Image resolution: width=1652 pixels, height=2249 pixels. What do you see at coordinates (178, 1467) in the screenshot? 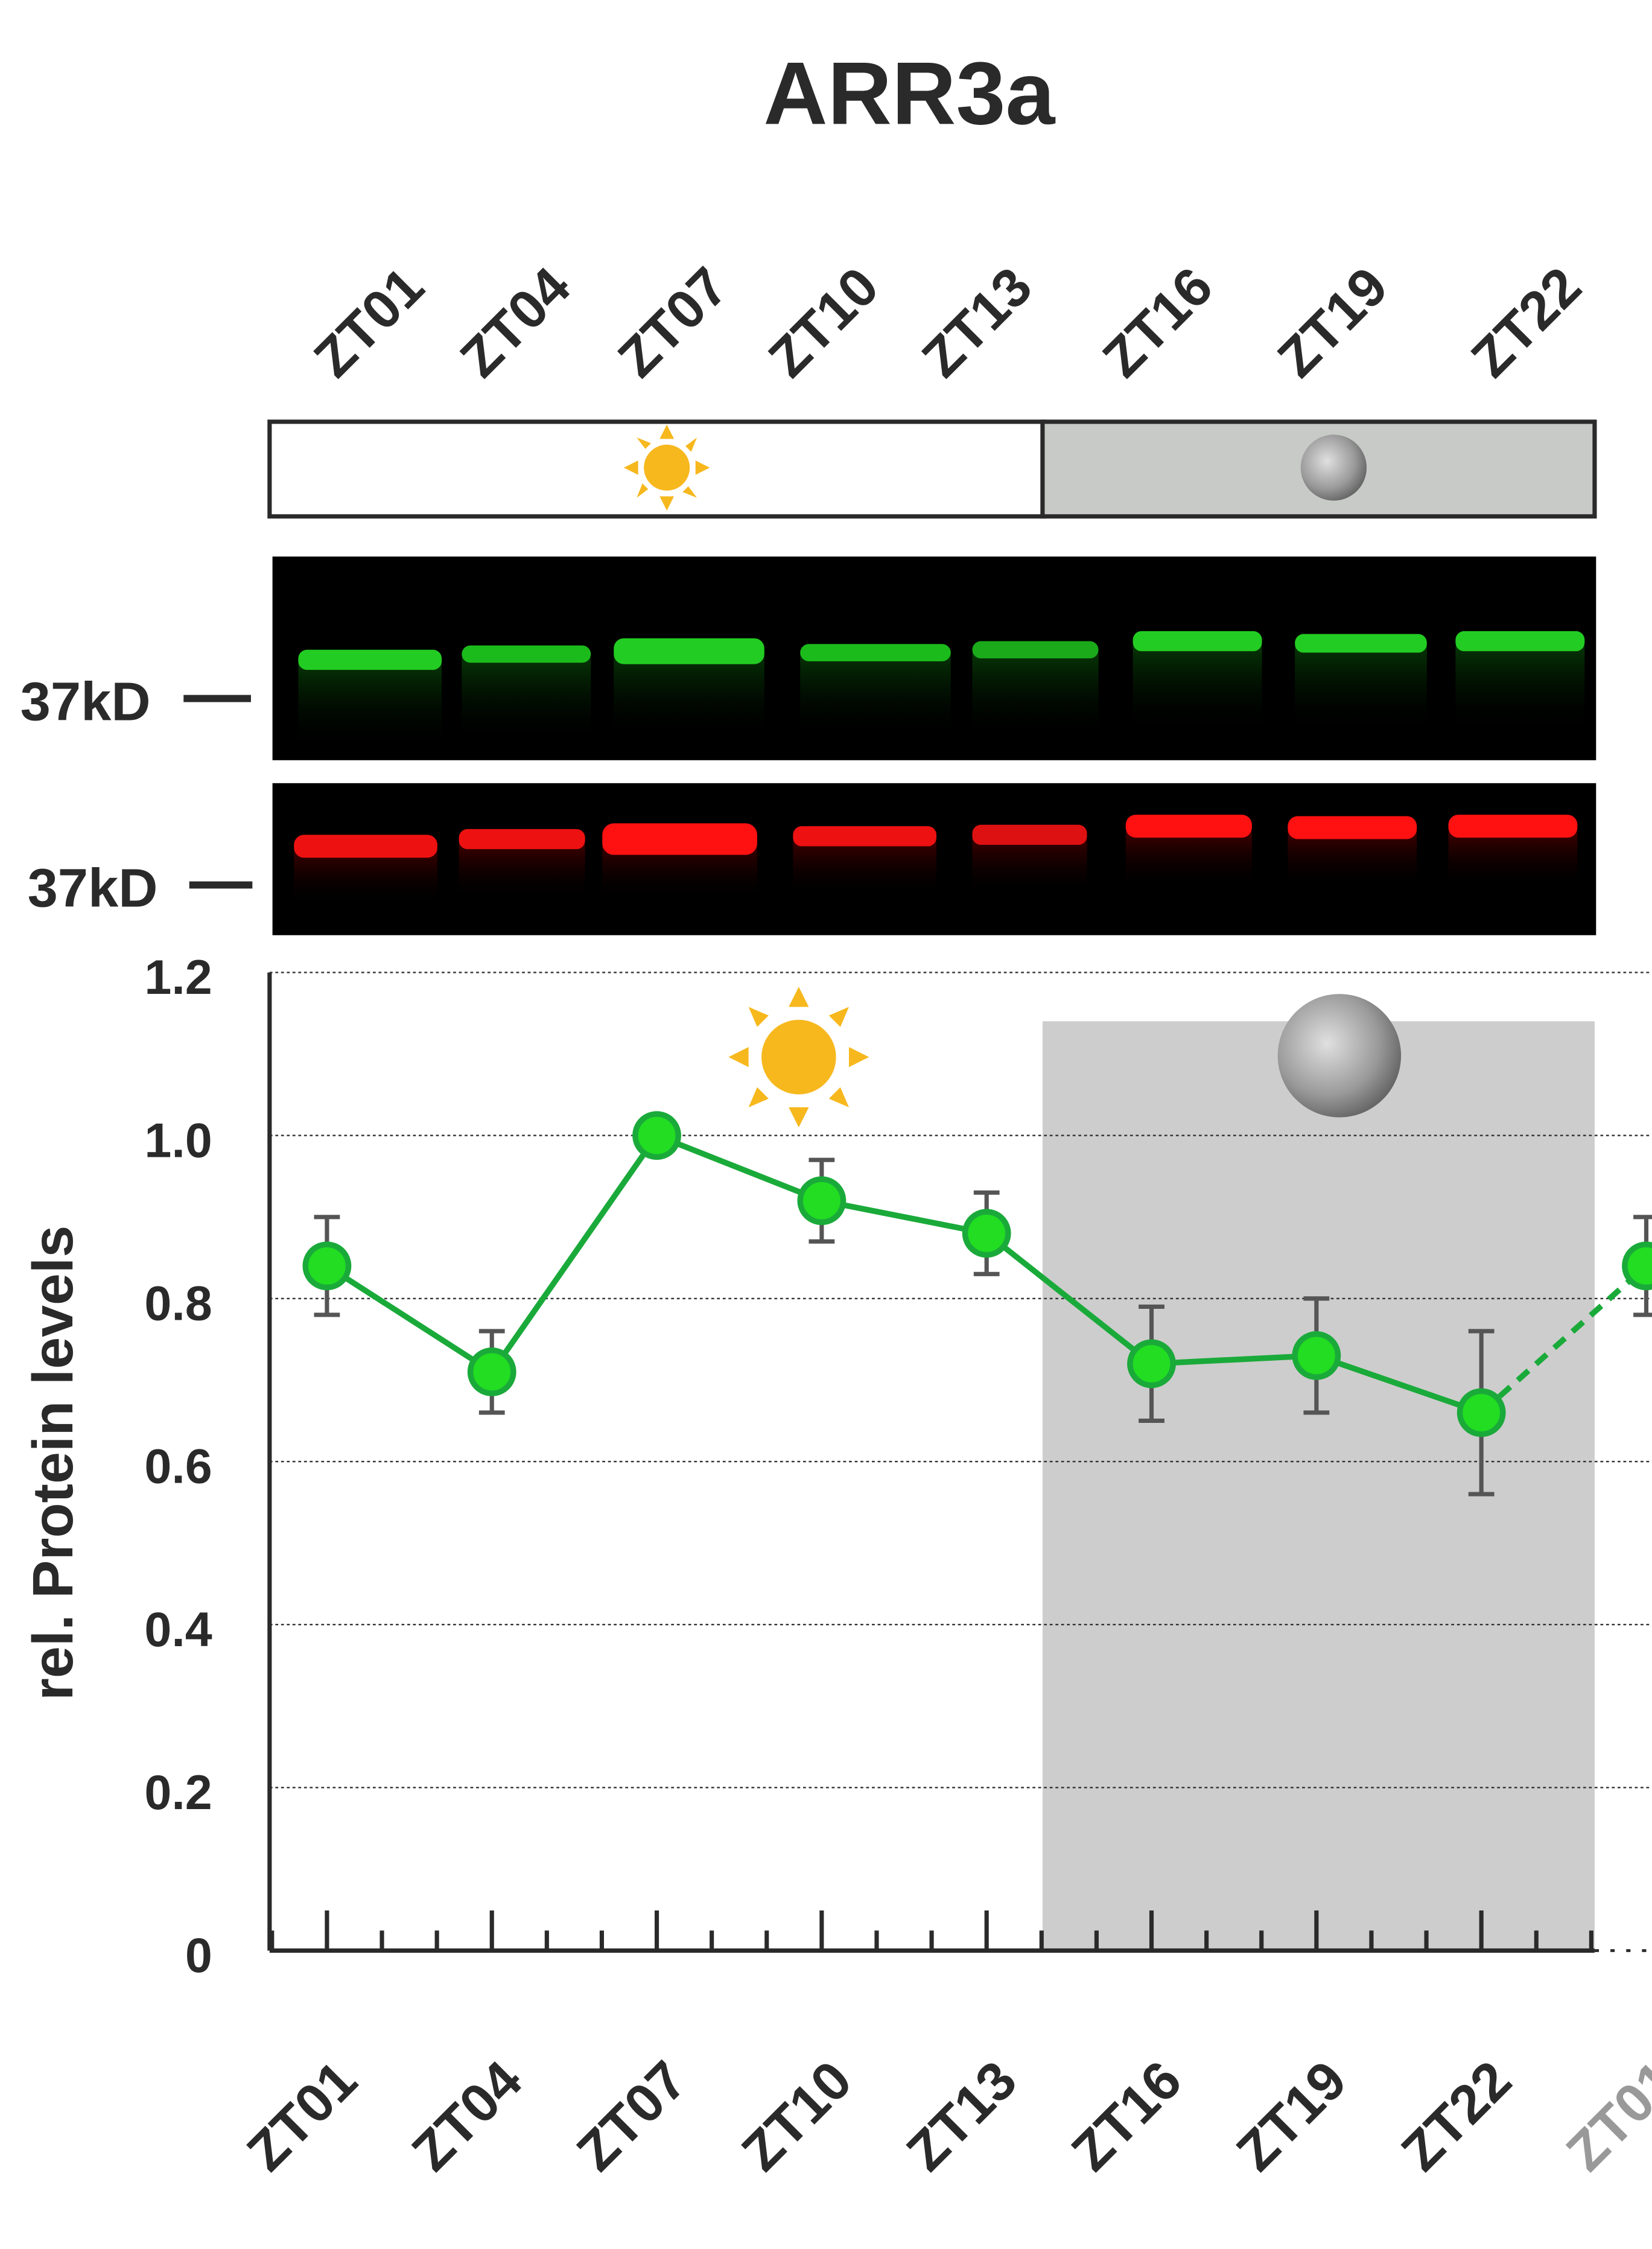
I see `y-tick-label: 0.6` at bounding box center [178, 1467].